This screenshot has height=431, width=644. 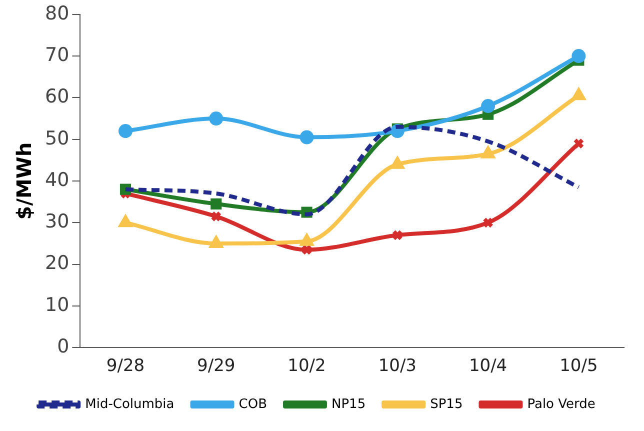 I want to click on legend-label: COB, so click(x=252, y=404).